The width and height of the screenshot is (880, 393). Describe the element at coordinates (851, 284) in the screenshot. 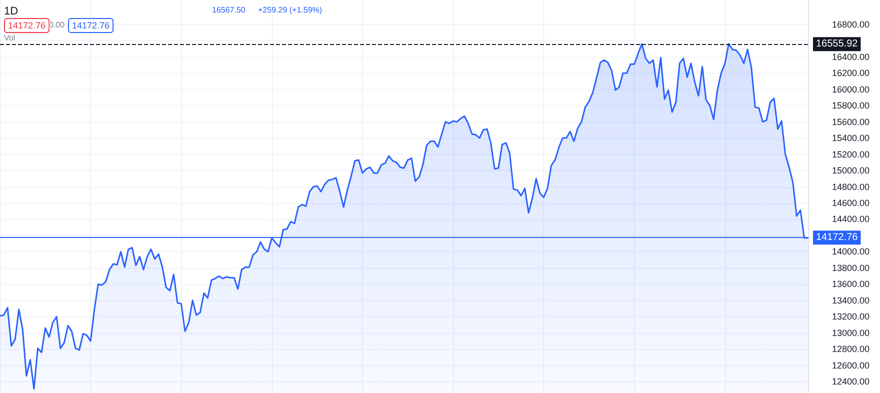

I see `y-tick-label: 13600.00` at that location.